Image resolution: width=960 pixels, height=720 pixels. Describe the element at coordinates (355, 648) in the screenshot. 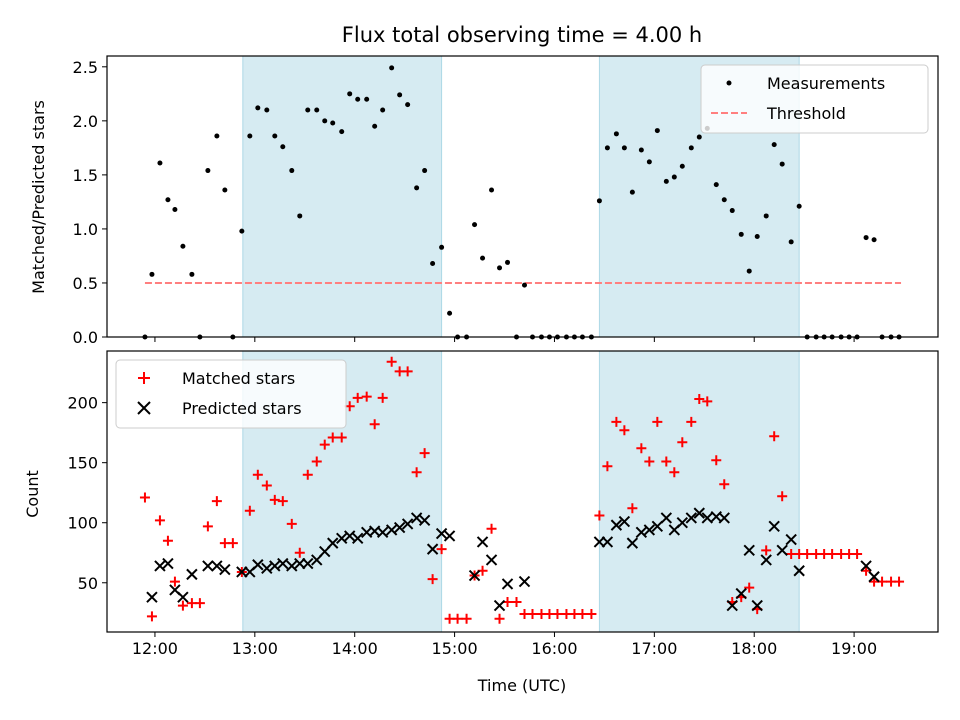

I see `x-tick-label: 14:00` at that location.